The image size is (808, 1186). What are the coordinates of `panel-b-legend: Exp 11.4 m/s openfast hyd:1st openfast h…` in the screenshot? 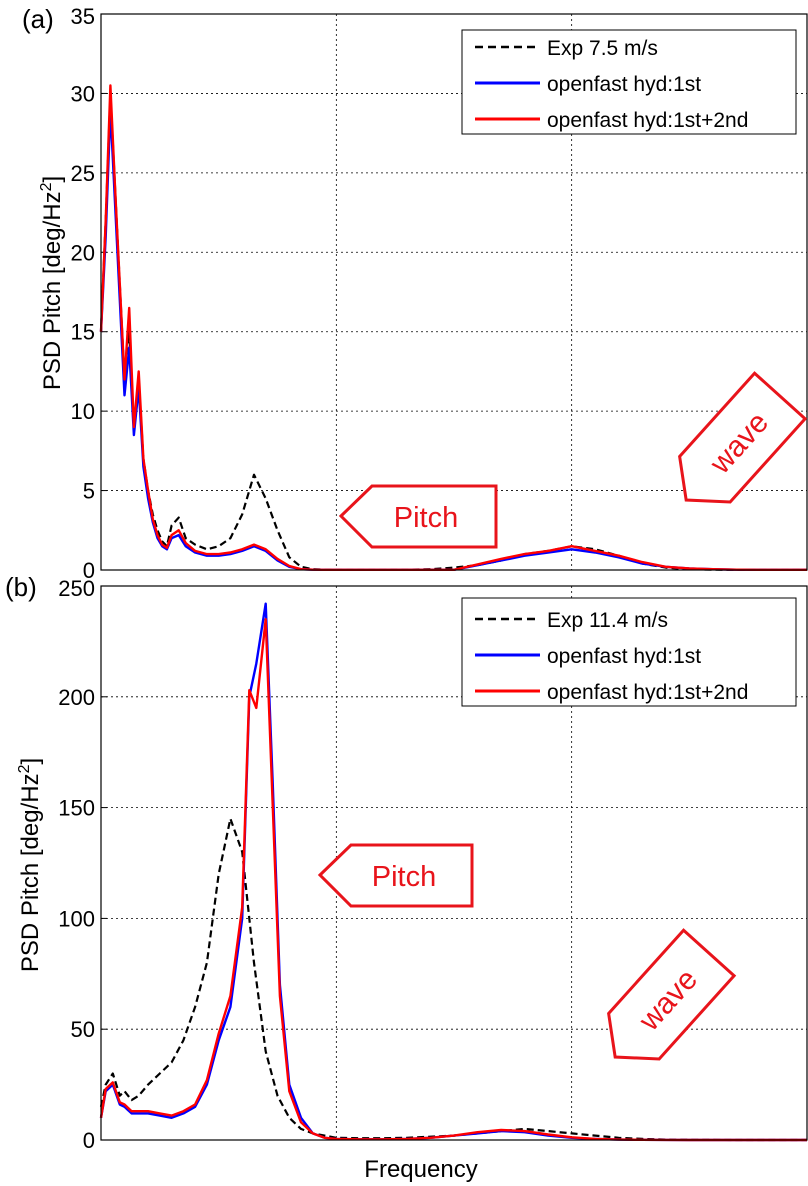 It's located at (629, 652).